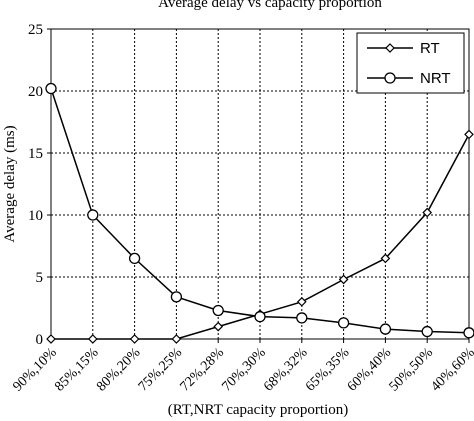  Describe the element at coordinates (390, 48) in the screenshot. I see `legend-rt-marker` at that location.